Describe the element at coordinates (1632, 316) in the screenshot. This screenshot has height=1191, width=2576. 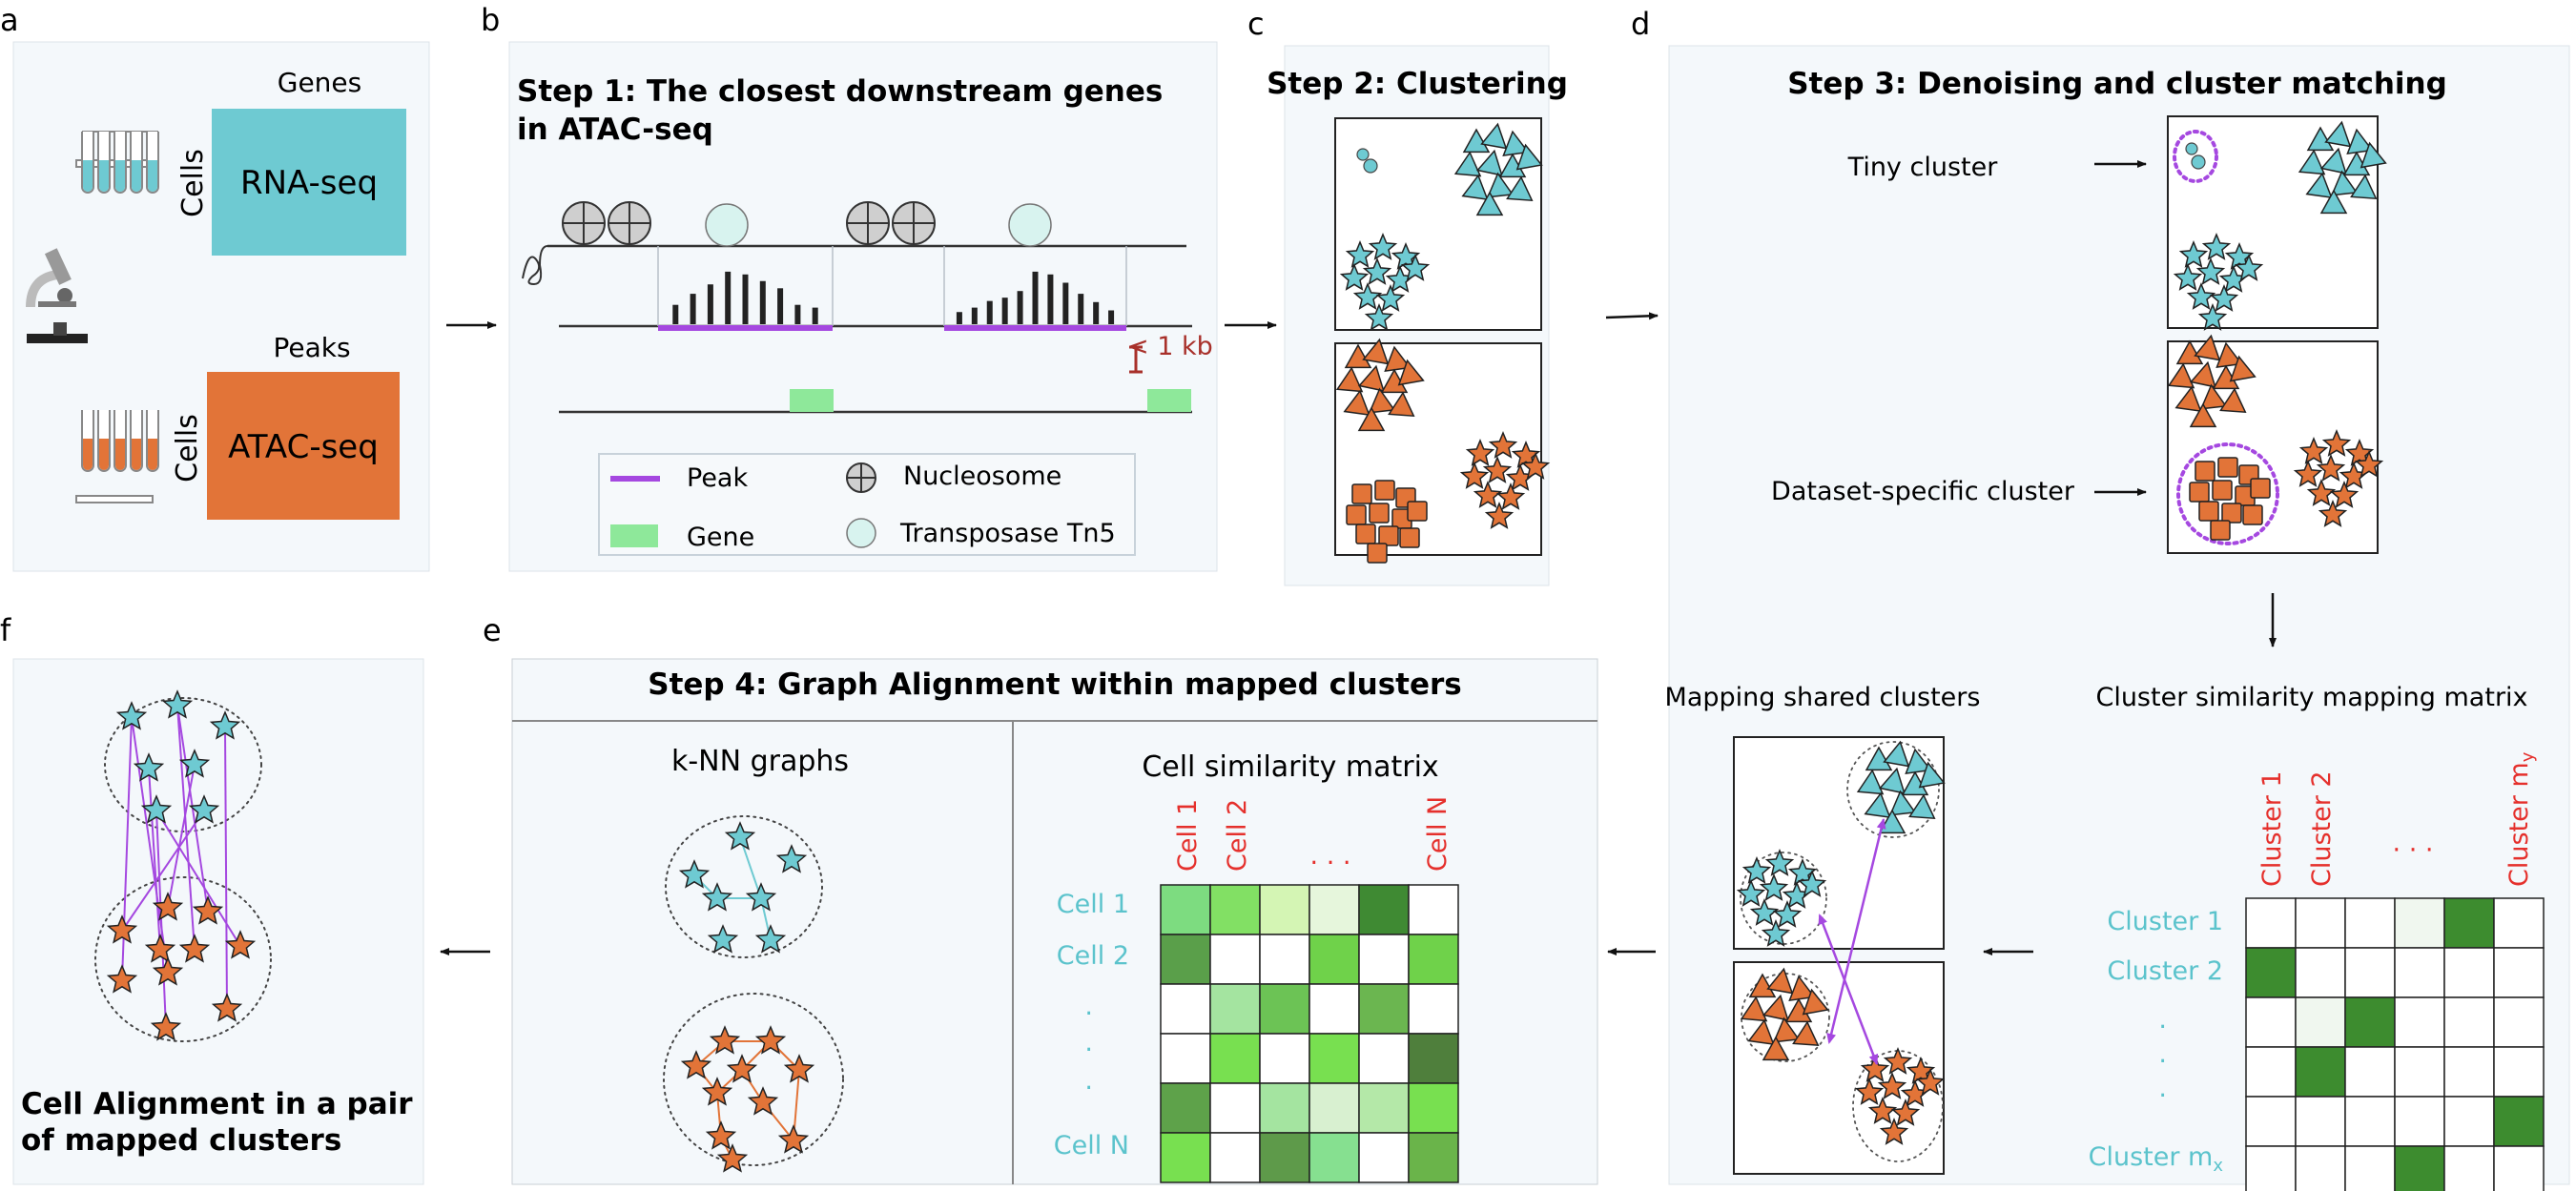
I see `arrow-c-to-d` at that location.